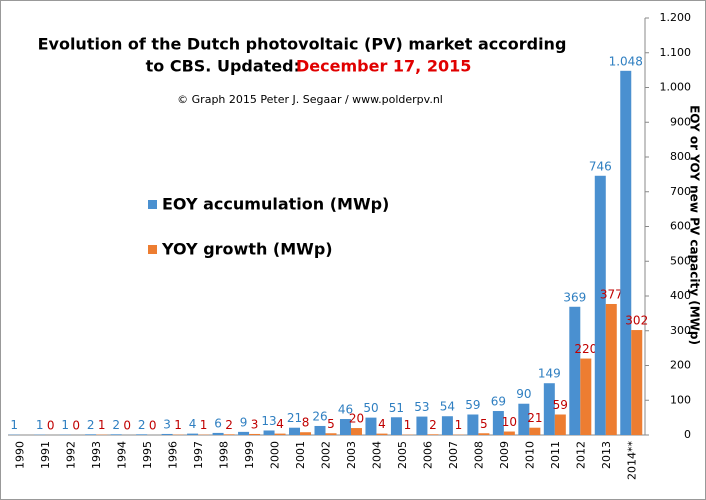  Describe the element at coordinates (631, 460) in the screenshot. I see `x-tick-label: 2014**` at that location.